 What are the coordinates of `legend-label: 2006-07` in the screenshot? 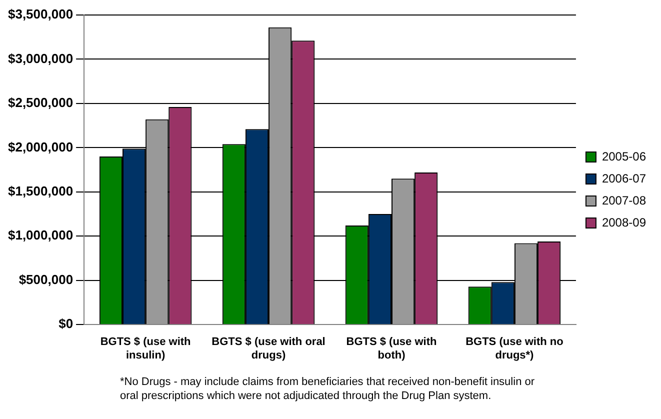 It's located at (624, 178).